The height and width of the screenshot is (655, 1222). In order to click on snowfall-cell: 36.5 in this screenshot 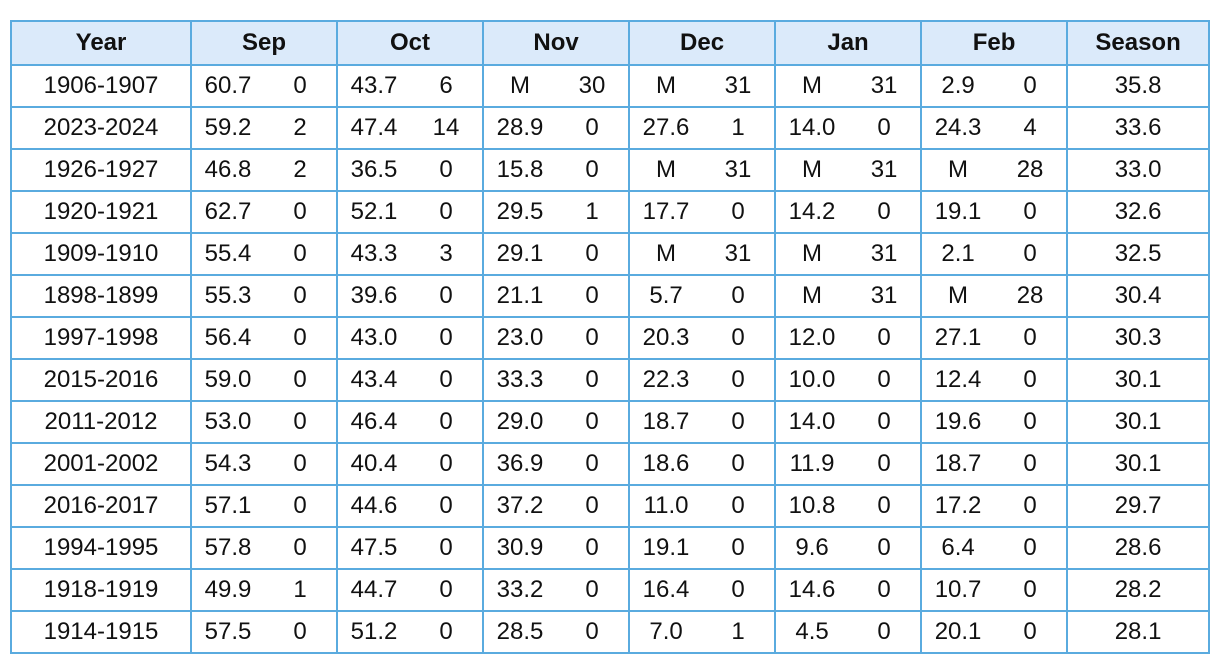, I will do `click(373, 170)`.